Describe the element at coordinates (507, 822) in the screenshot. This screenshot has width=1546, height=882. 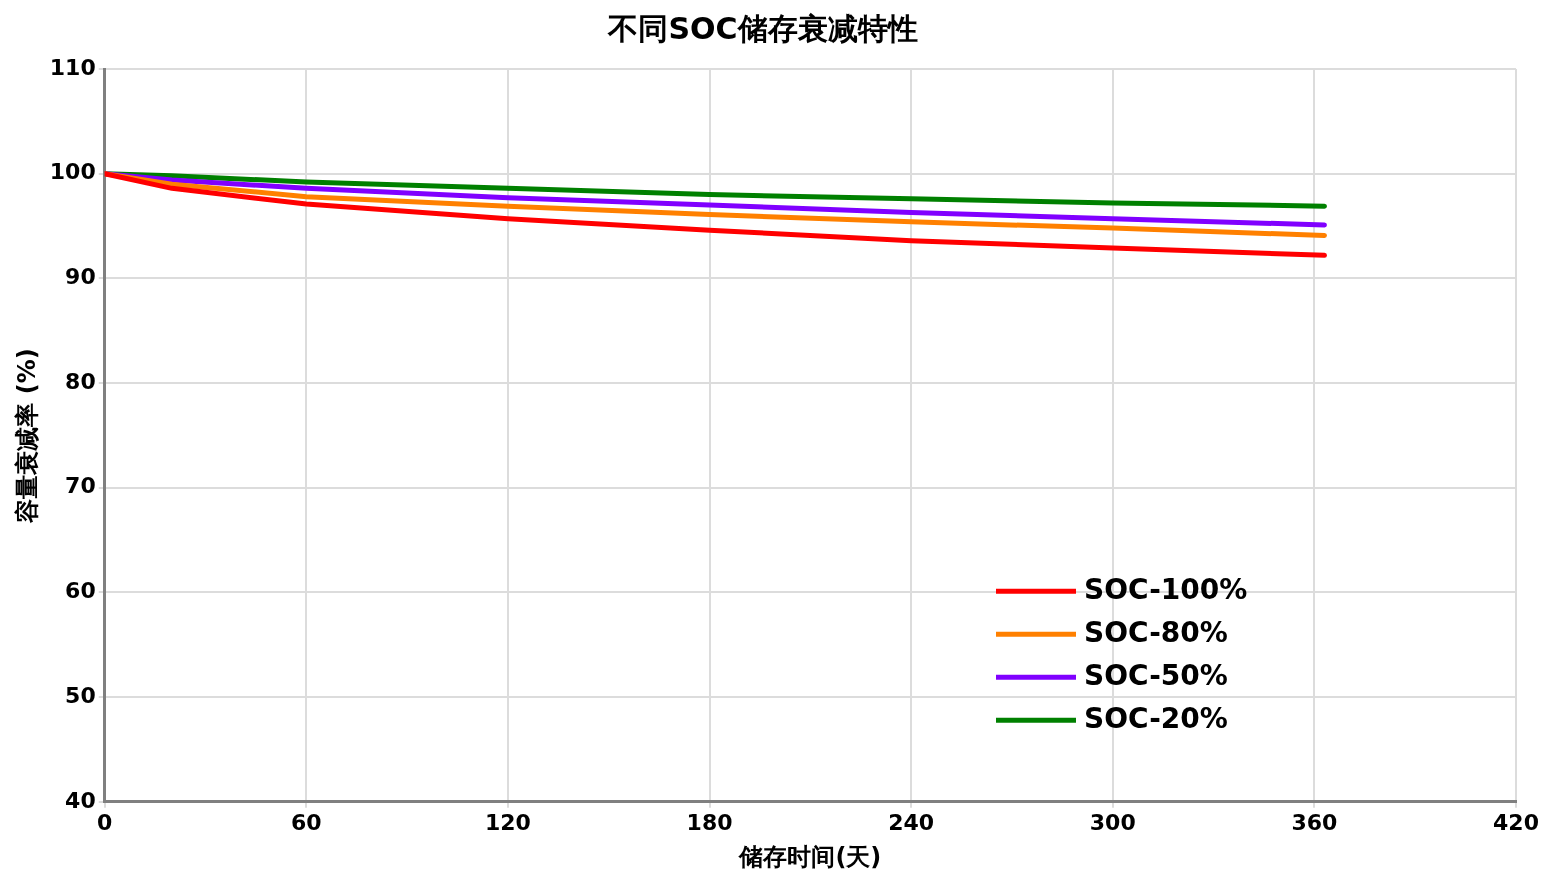
I see `x-tick-label: 120` at that location.